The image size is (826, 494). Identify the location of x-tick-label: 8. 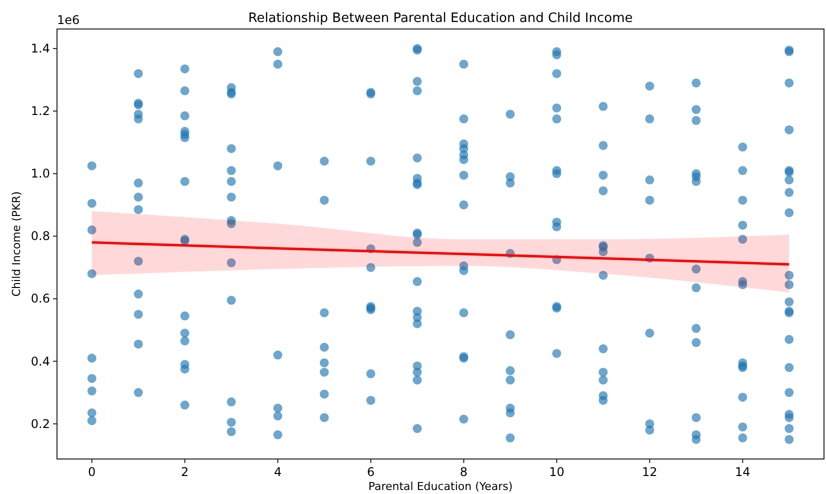
(464, 472).